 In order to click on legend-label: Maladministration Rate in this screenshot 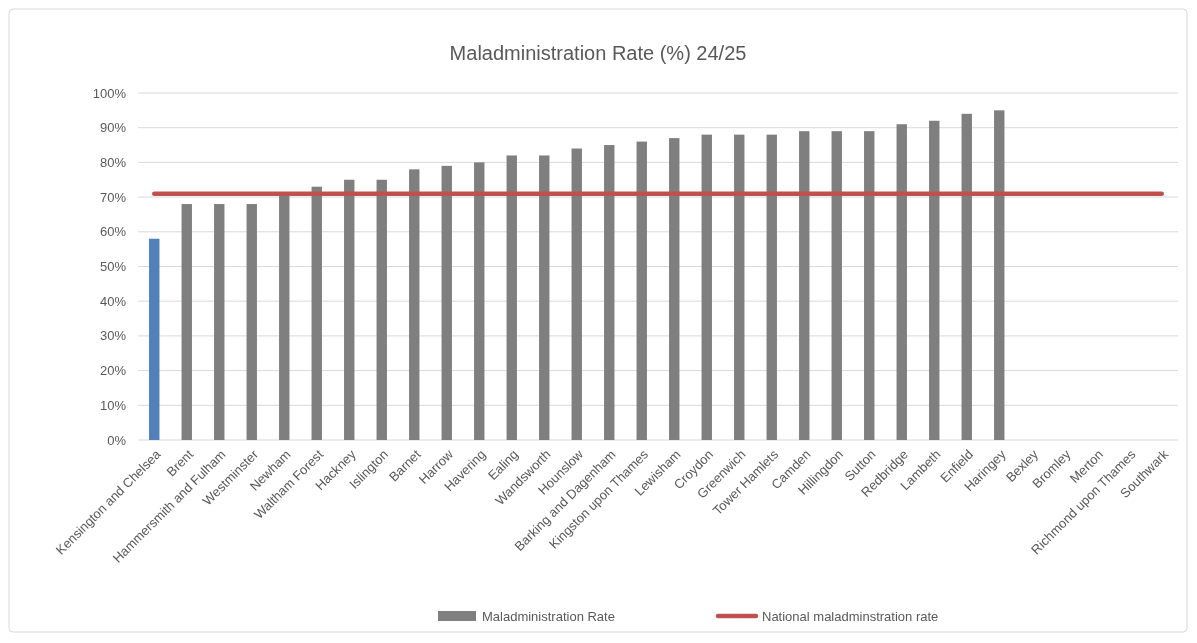, I will do `click(548, 616)`.